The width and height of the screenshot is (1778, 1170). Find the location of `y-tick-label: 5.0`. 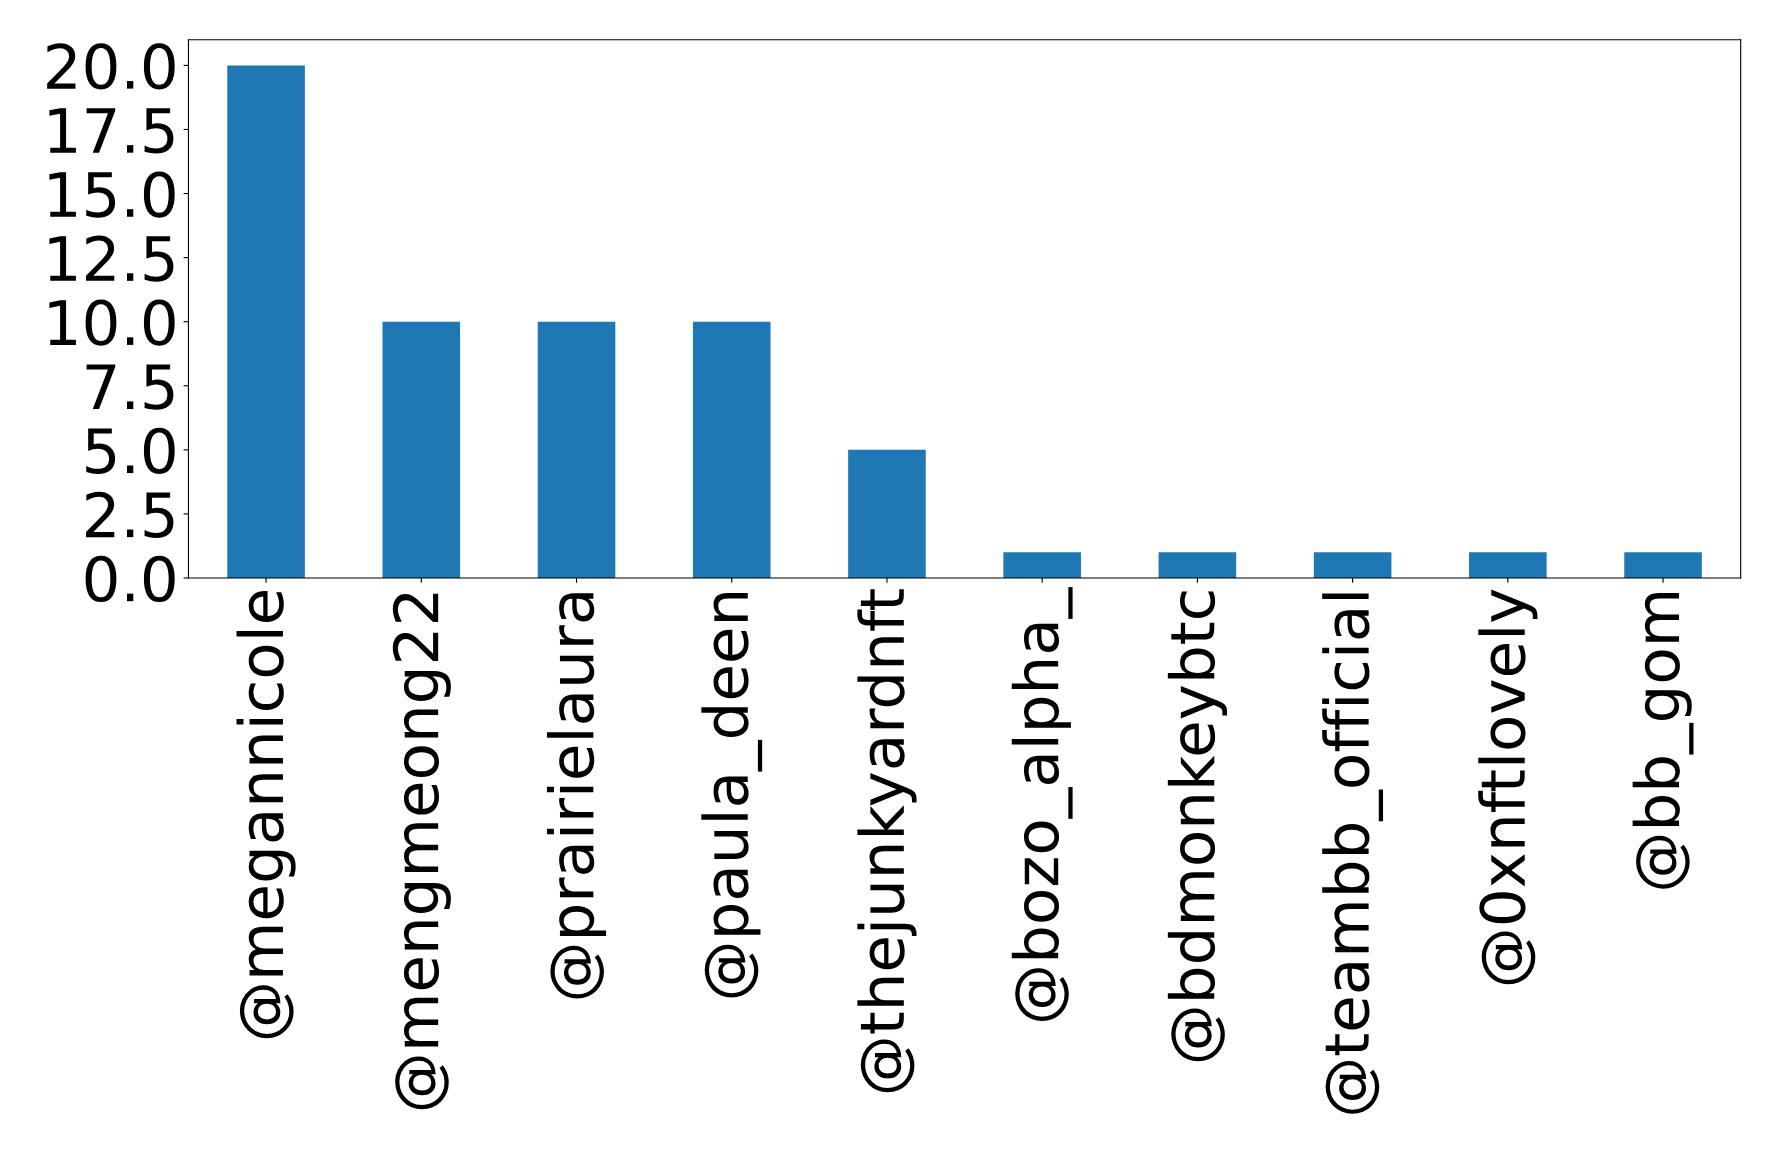

y-tick-label: 5.0 is located at coordinates (130, 450).